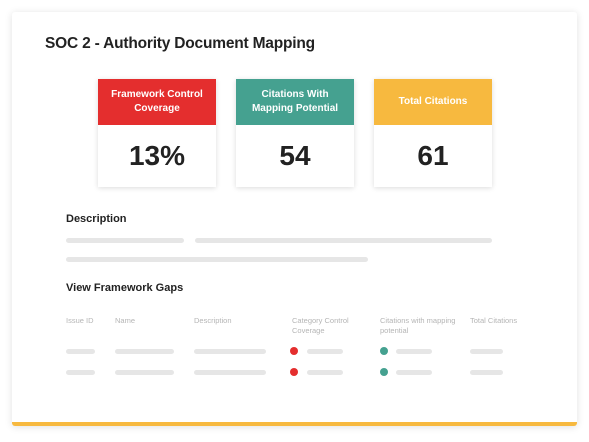 The width and height of the screenshot is (589, 442). What do you see at coordinates (157, 133) in the screenshot?
I see `stat-card-control-coverage: Framework Control Coverage 13%` at bounding box center [157, 133].